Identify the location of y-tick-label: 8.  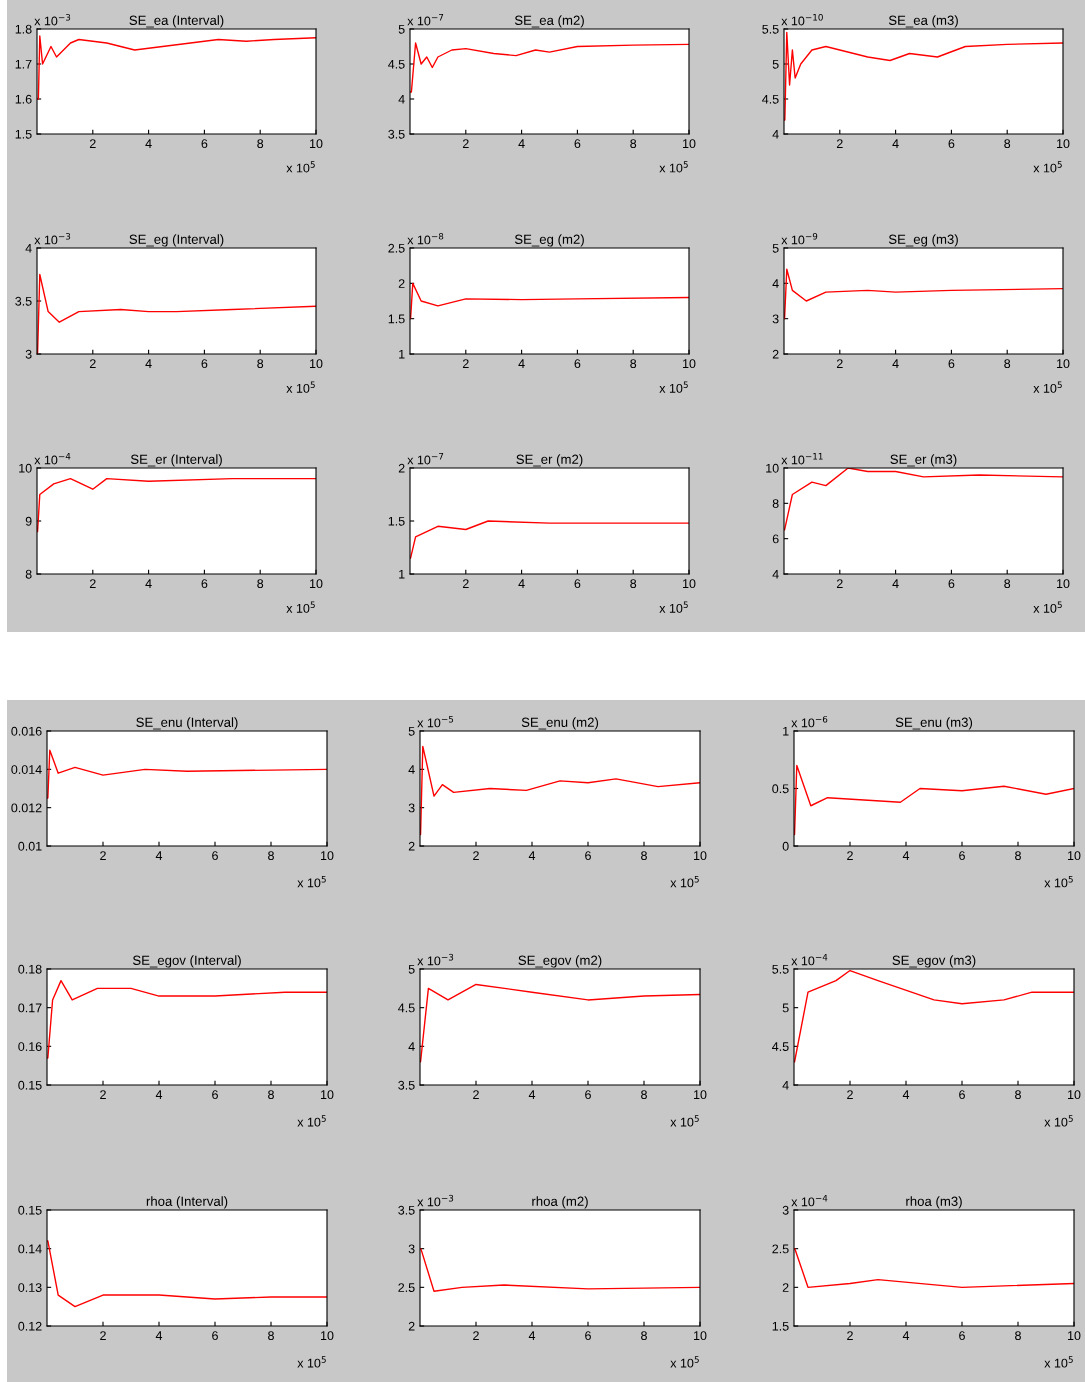
(28, 574).